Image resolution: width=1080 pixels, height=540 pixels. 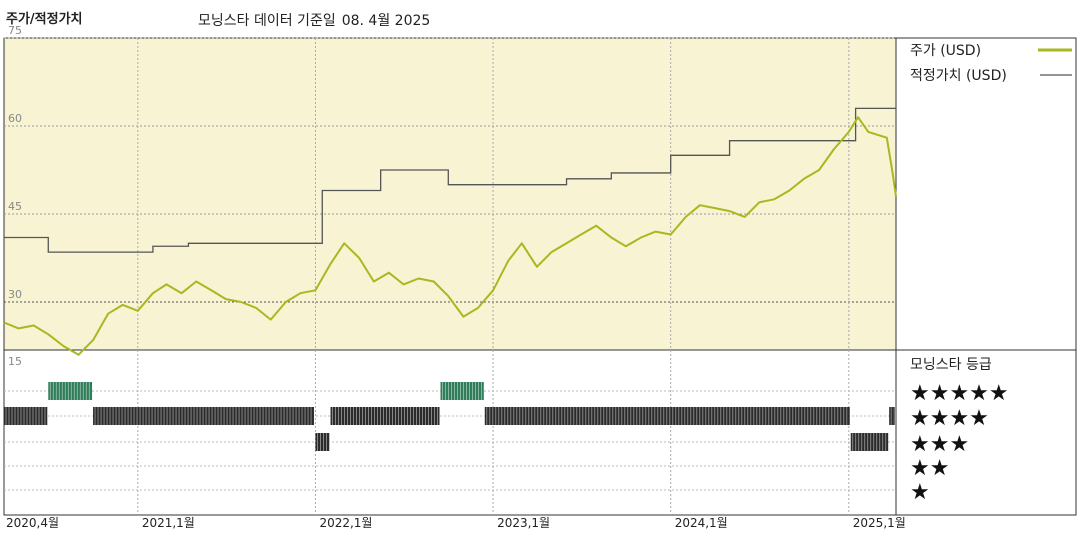 I want to click on data-date-value: 08. 4월 2025, so click(x=386, y=21).